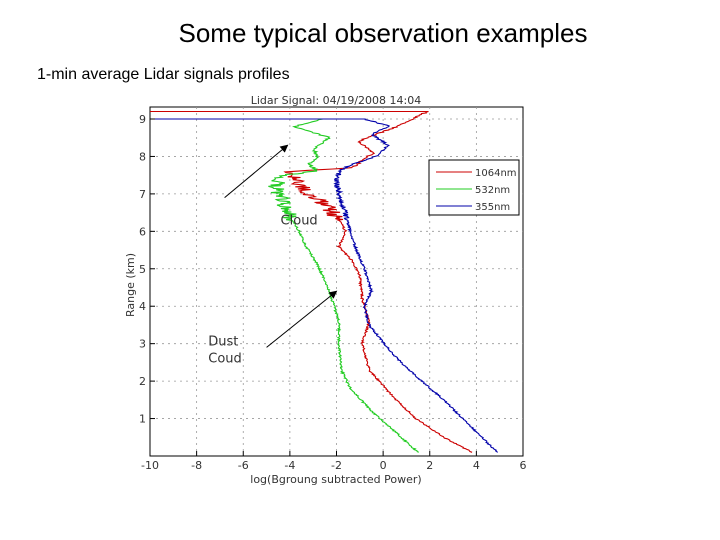 The height and width of the screenshot is (540, 720). Describe the element at coordinates (142, 156) in the screenshot. I see `y-tick-label: 8` at that location.